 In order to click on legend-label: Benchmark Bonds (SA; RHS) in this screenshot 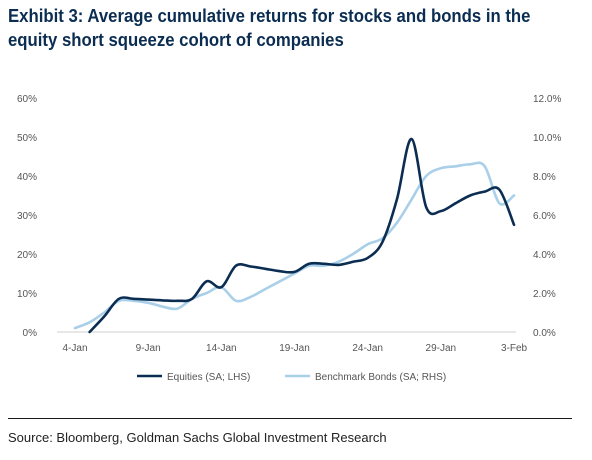, I will do `click(380, 377)`.